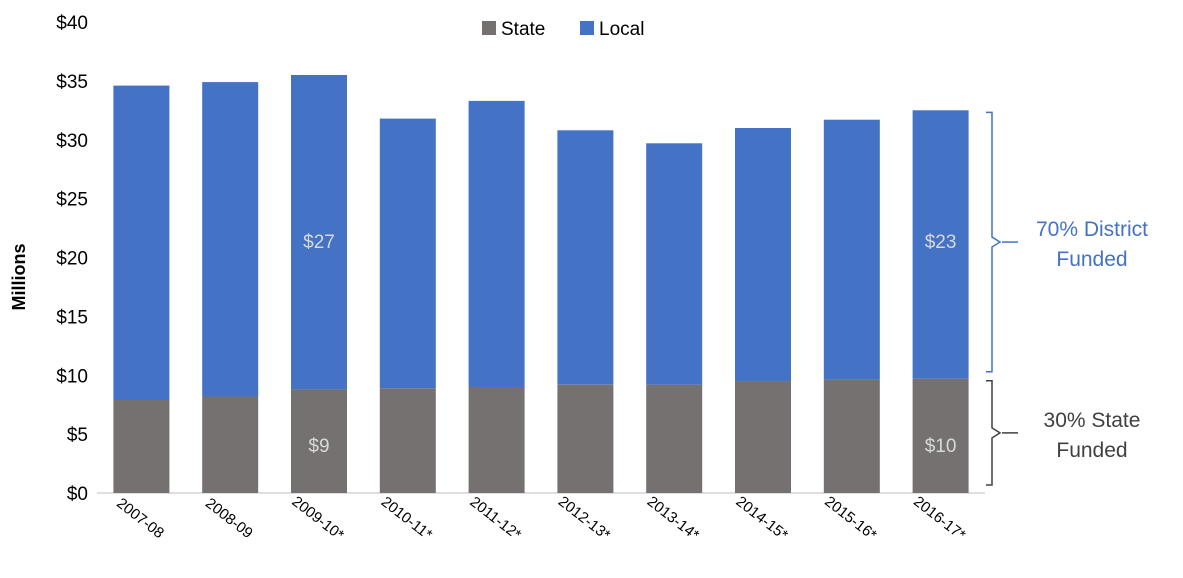  I want to click on data-label-local: $23, so click(941, 242).